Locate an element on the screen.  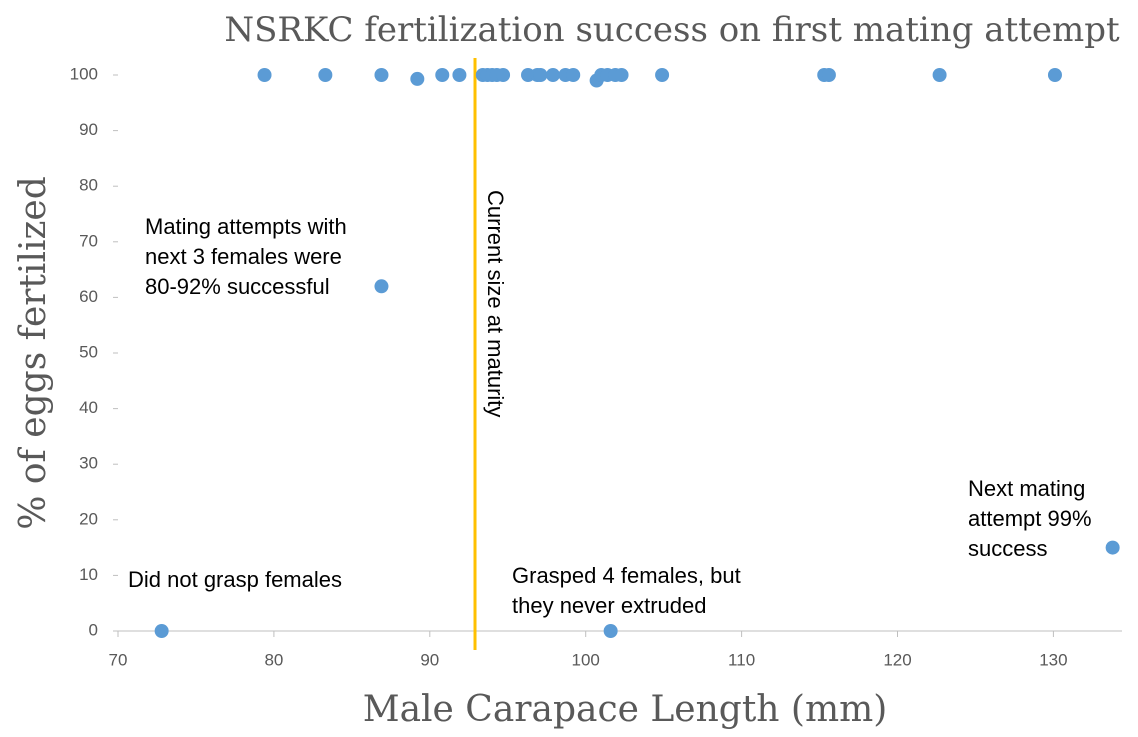
annotation: attempt 99% is located at coordinates (1030, 518).